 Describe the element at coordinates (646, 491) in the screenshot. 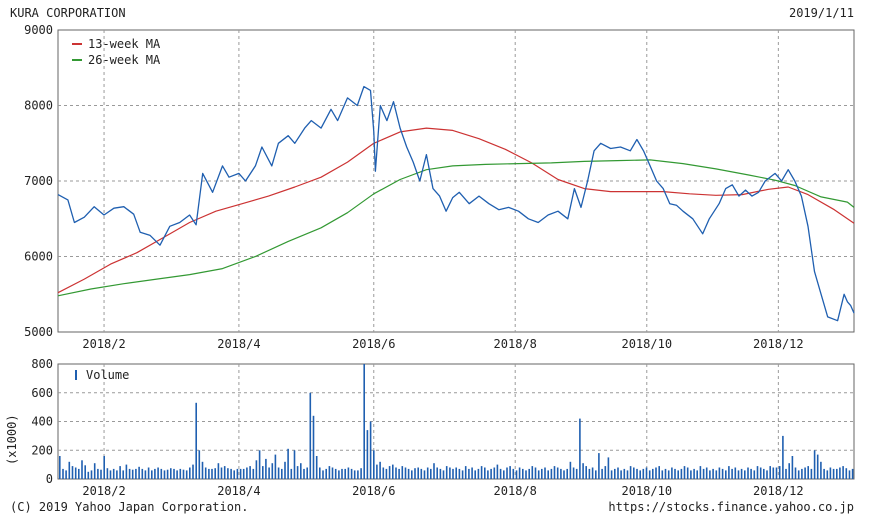

I see `volume-x-tick-label: 2018/10` at that location.